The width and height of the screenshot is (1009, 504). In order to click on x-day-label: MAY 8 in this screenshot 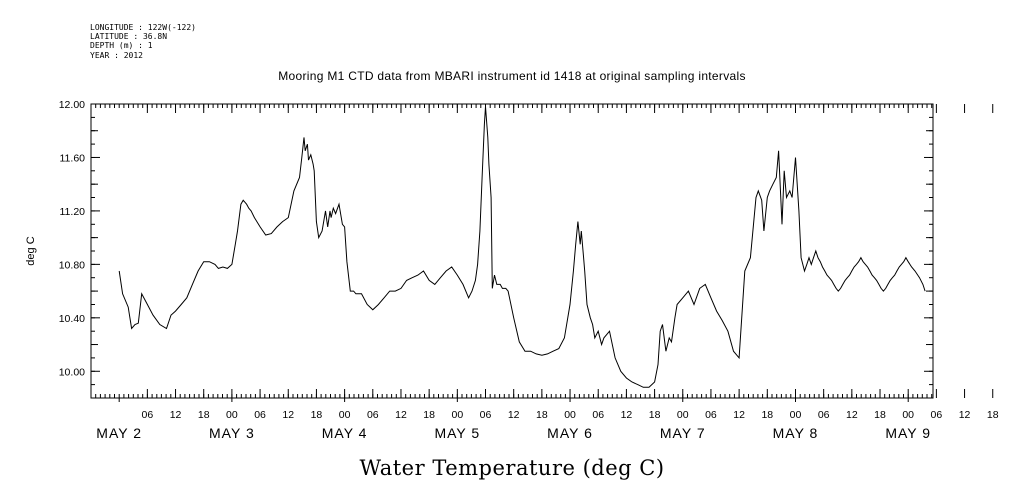, I will do `click(796, 433)`.